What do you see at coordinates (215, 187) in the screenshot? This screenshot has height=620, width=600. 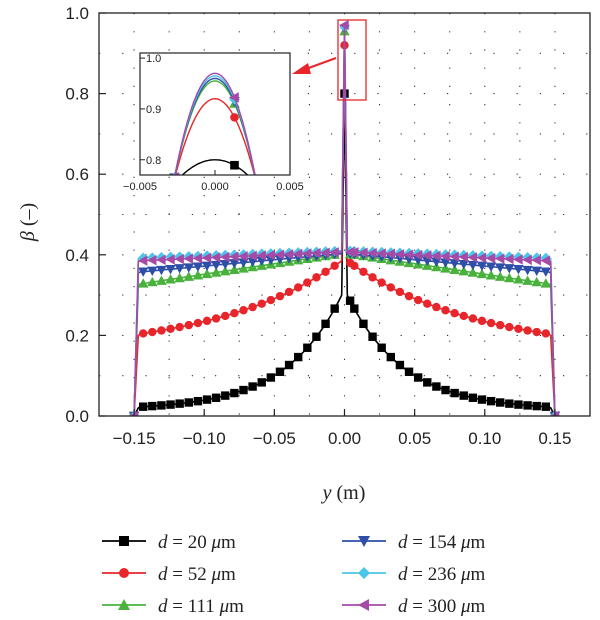 I see `inset-x-tick-label: 0.000` at bounding box center [215, 187].